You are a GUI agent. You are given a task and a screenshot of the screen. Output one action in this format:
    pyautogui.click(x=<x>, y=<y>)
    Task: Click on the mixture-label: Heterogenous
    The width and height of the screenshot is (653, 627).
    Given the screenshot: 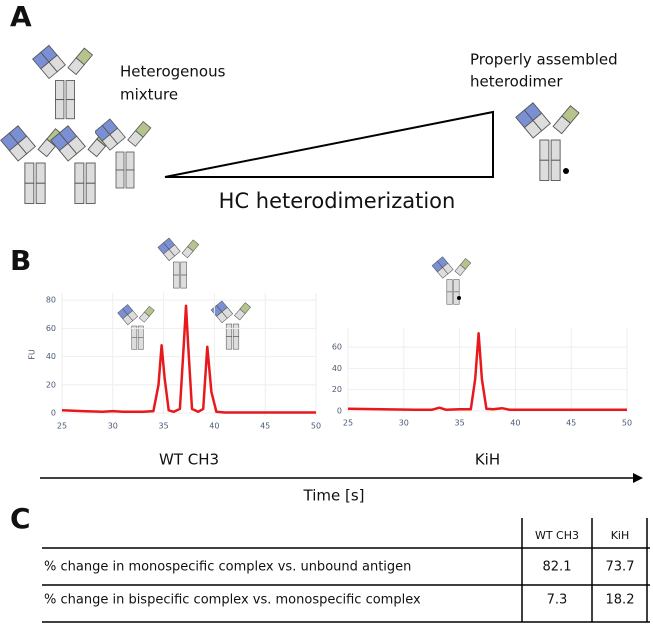 What is the action you would take?
    pyautogui.click(x=173, y=72)
    